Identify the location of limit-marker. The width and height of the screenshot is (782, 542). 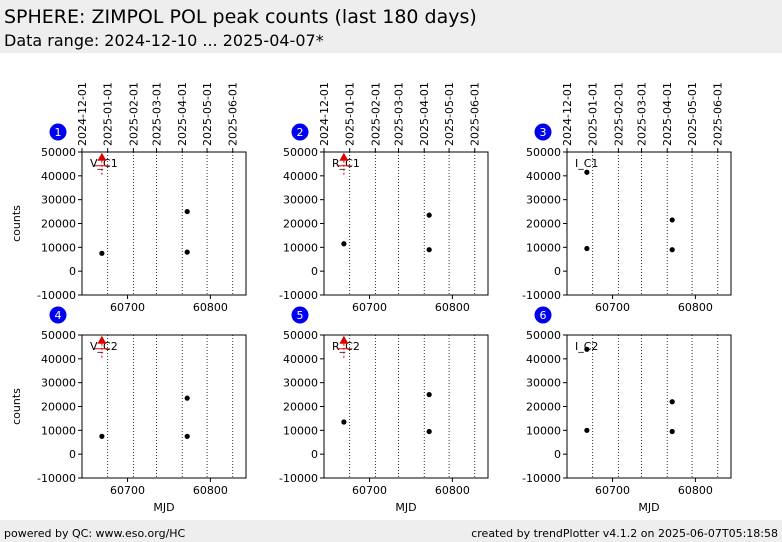
(343, 163).